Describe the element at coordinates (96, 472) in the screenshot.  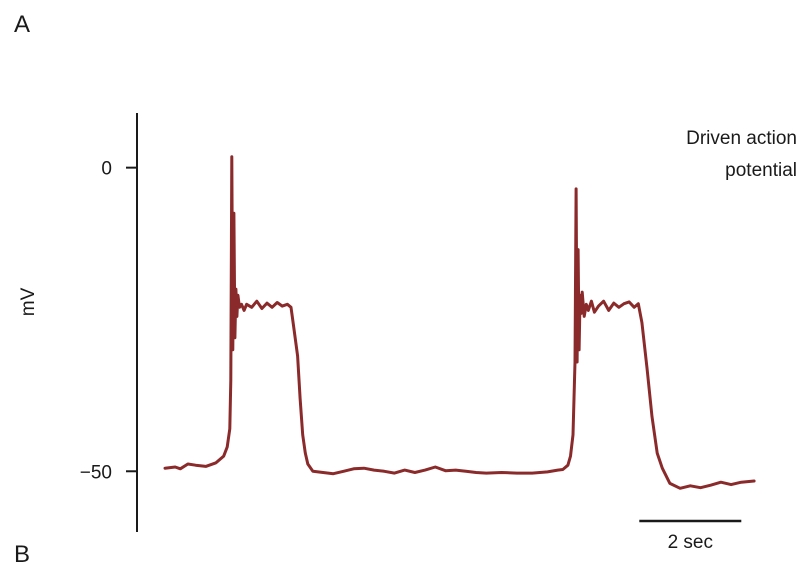
I see `y-tick-label: −50` at that location.